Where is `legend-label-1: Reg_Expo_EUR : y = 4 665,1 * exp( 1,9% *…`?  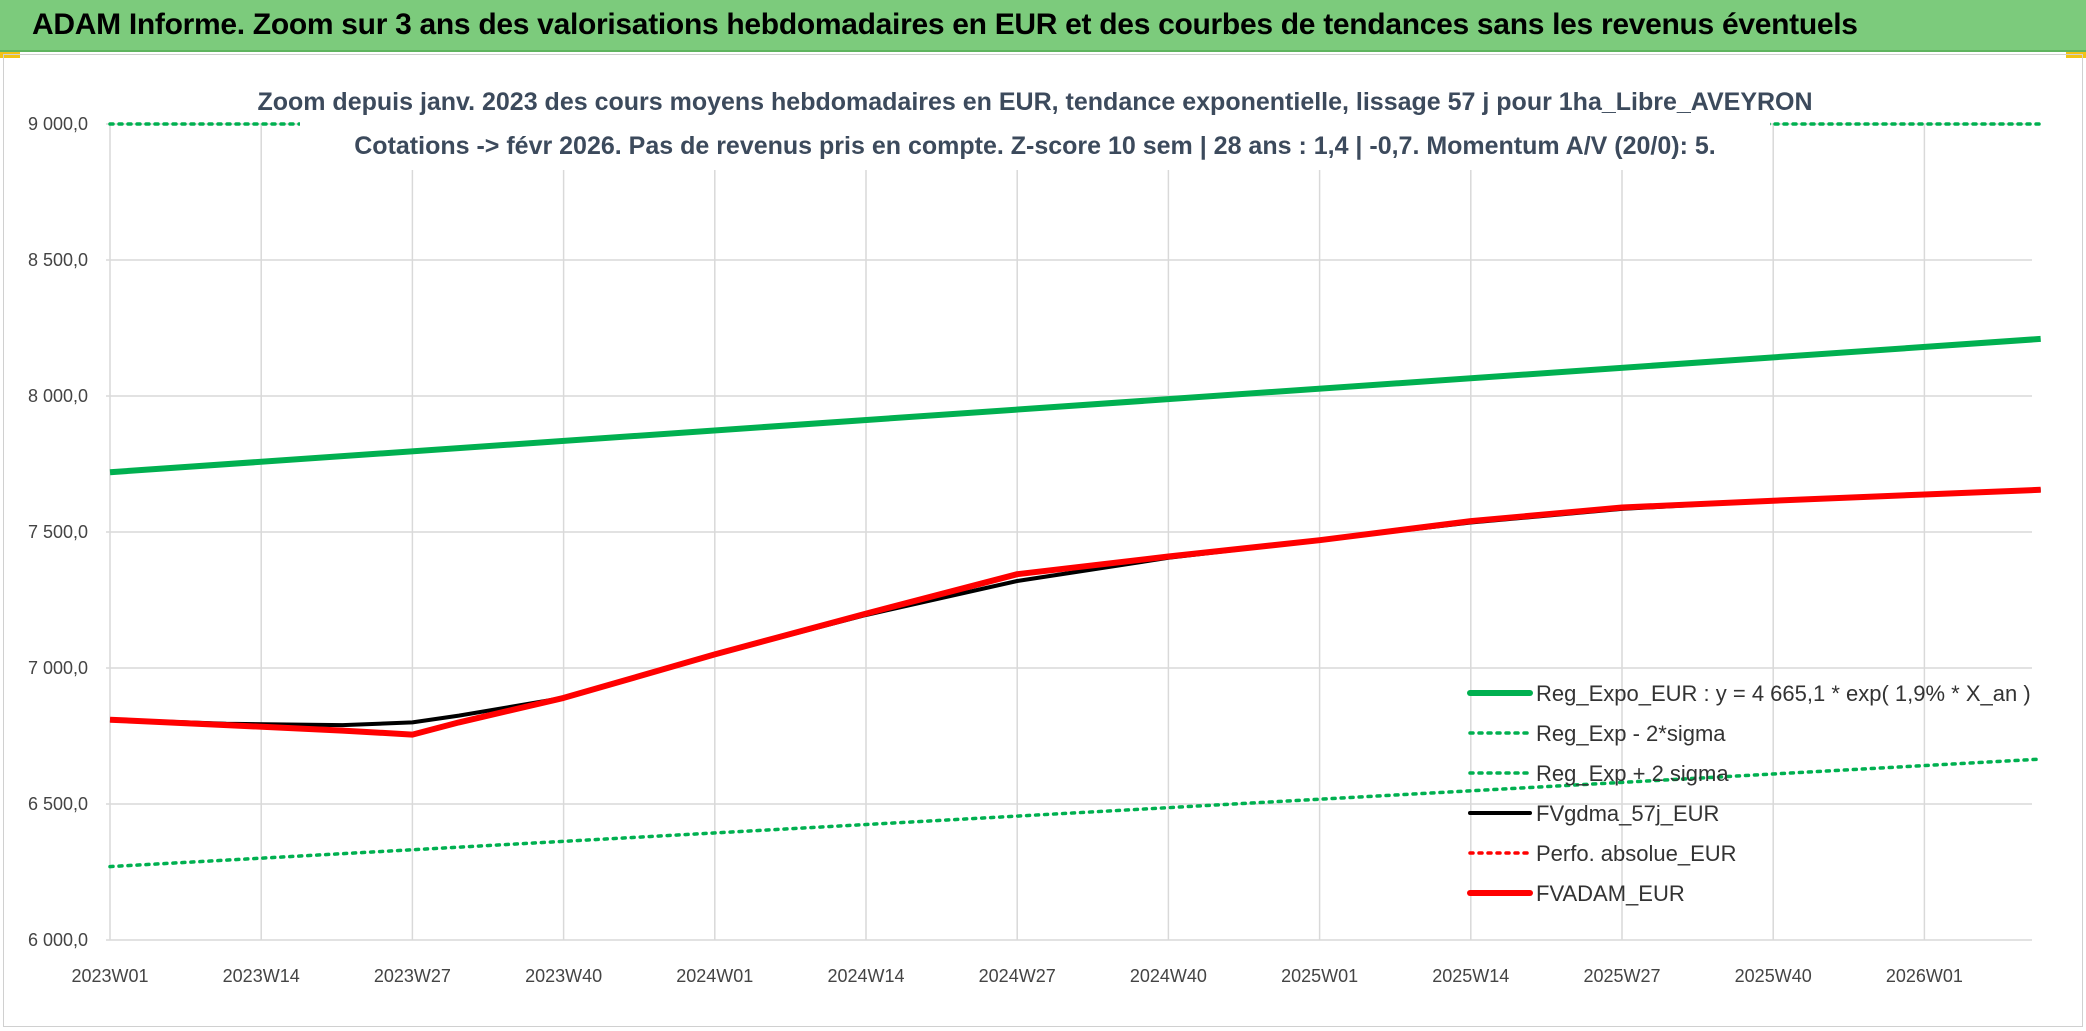 legend-label-1: Reg_Expo_EUR : y = 4 665,1 * exp( 1,9% *… is located at coordinates (1783, 693).